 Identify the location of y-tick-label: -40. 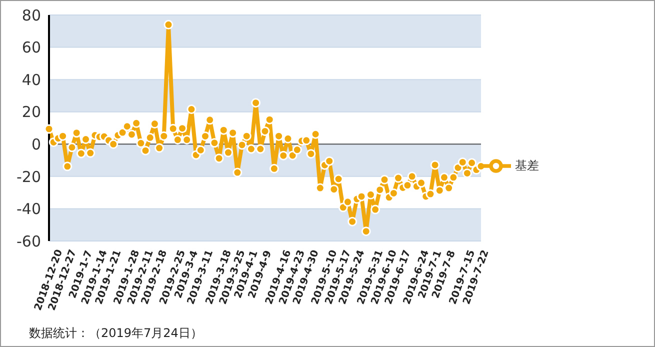
(28, 209).